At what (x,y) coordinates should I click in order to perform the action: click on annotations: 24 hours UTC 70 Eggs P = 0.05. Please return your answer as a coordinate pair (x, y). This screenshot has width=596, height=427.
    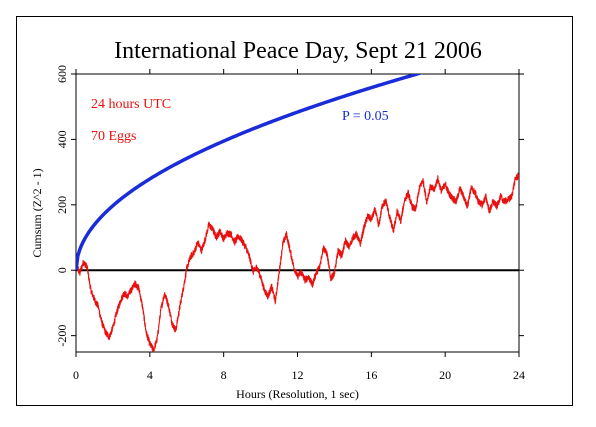
    Looking at the image, I should click on (240, 120).